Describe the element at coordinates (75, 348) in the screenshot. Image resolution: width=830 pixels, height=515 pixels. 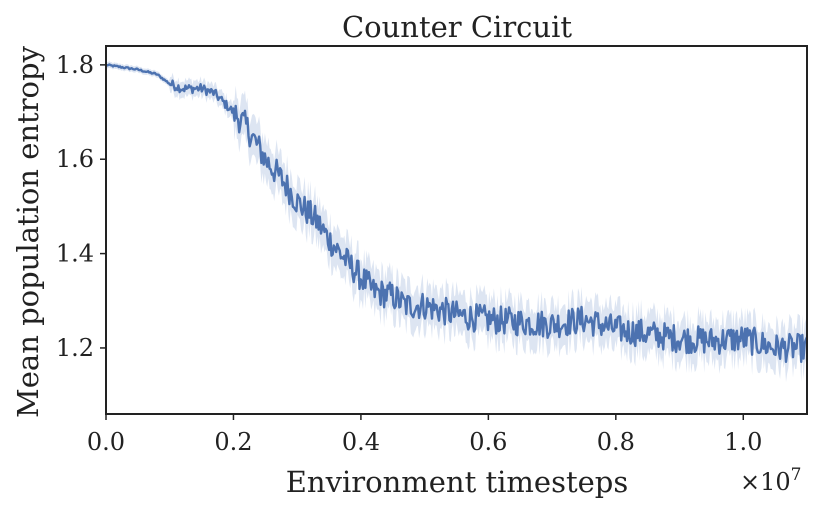
I see `y-tick-label: 1.2` at that location.